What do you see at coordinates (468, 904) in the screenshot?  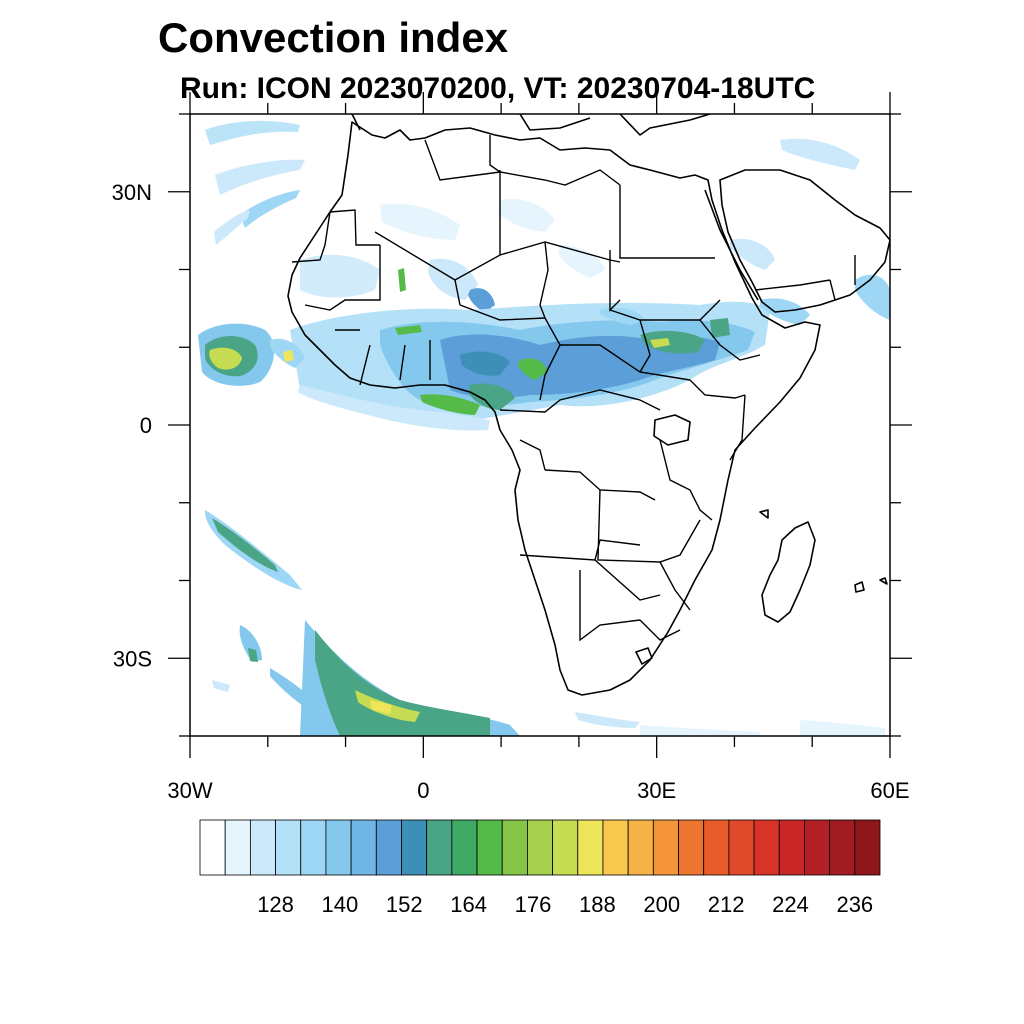 I see `colorbar-label: 164` at bounding box center [468, 904].